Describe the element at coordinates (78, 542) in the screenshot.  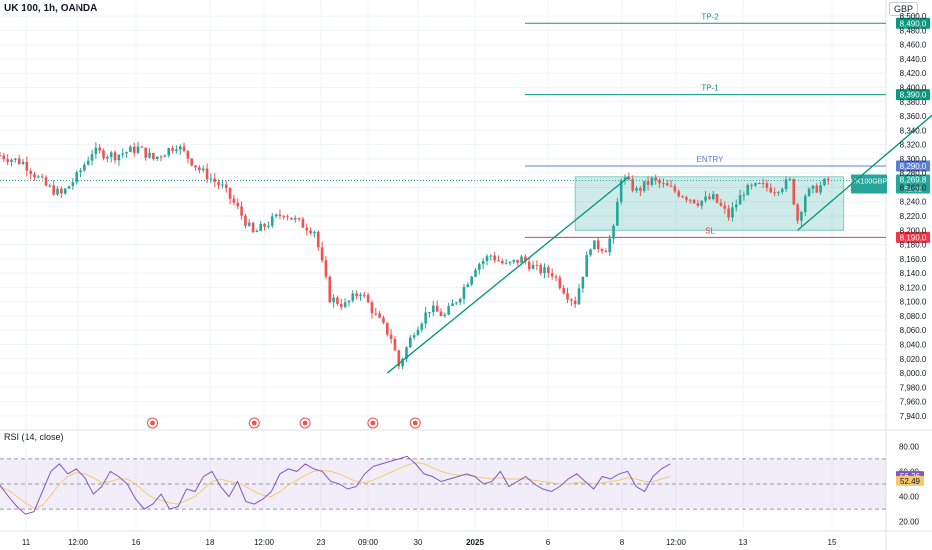
I see `time-tick-label: 12:00` at that location.